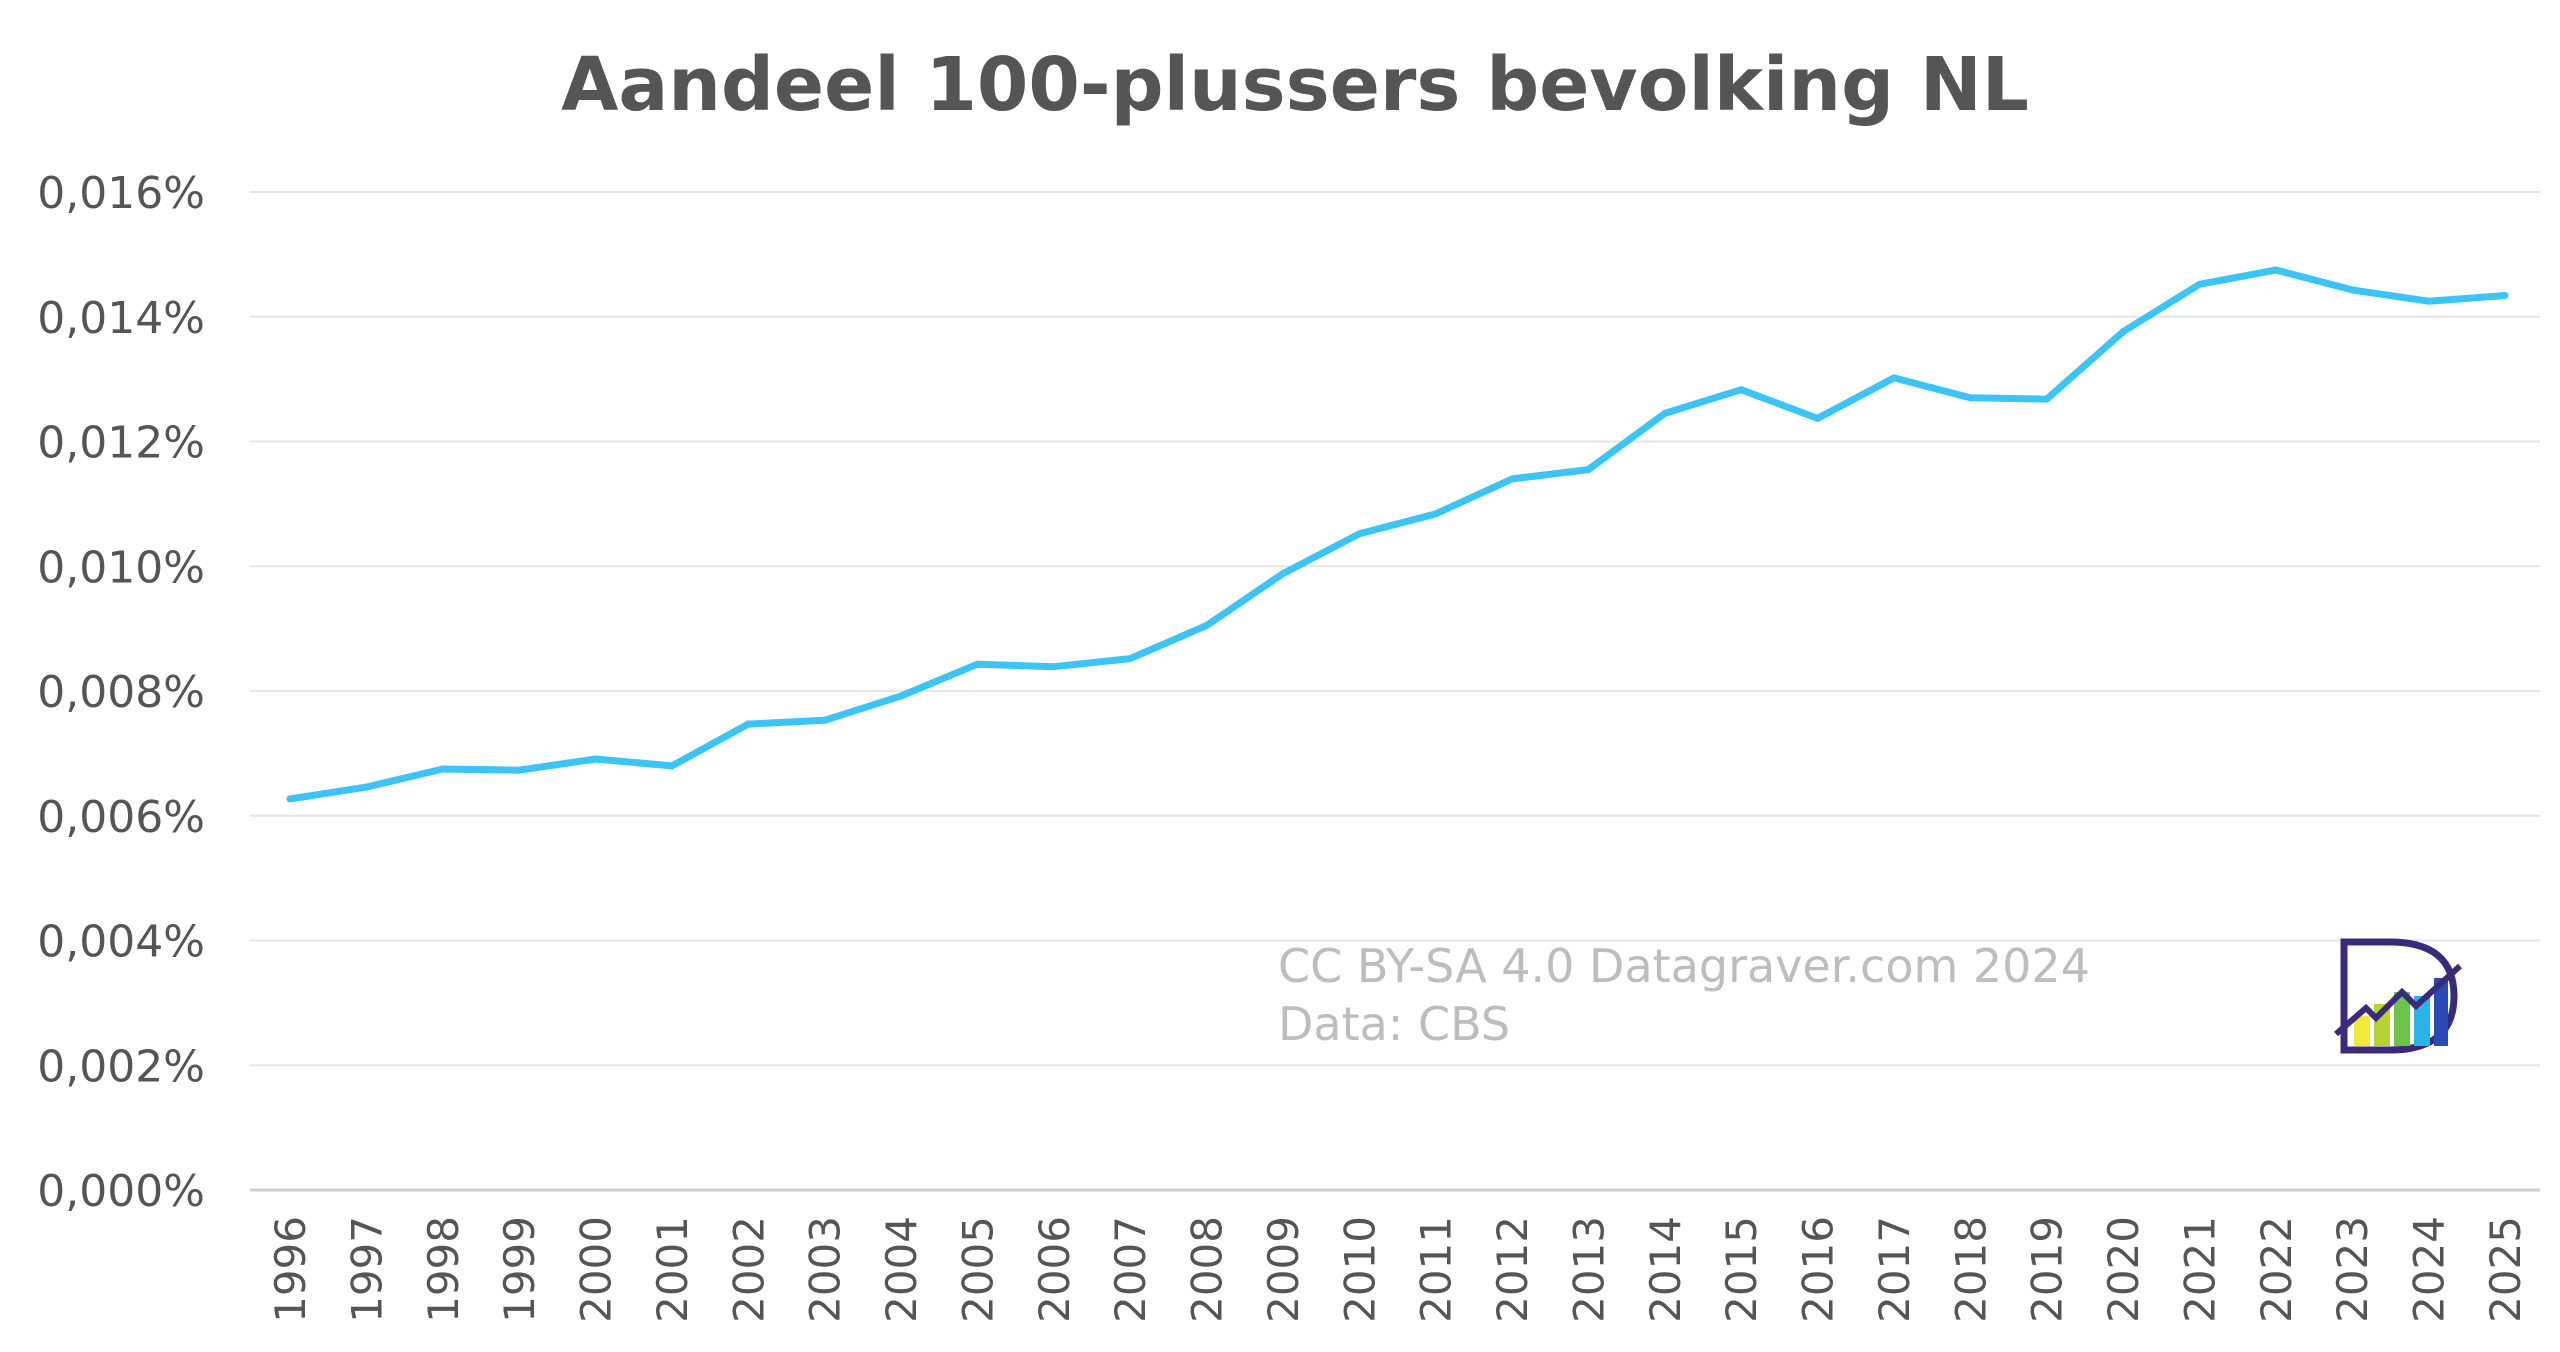  I want to click on datagraver-logo-icon, so click(2398, 996).